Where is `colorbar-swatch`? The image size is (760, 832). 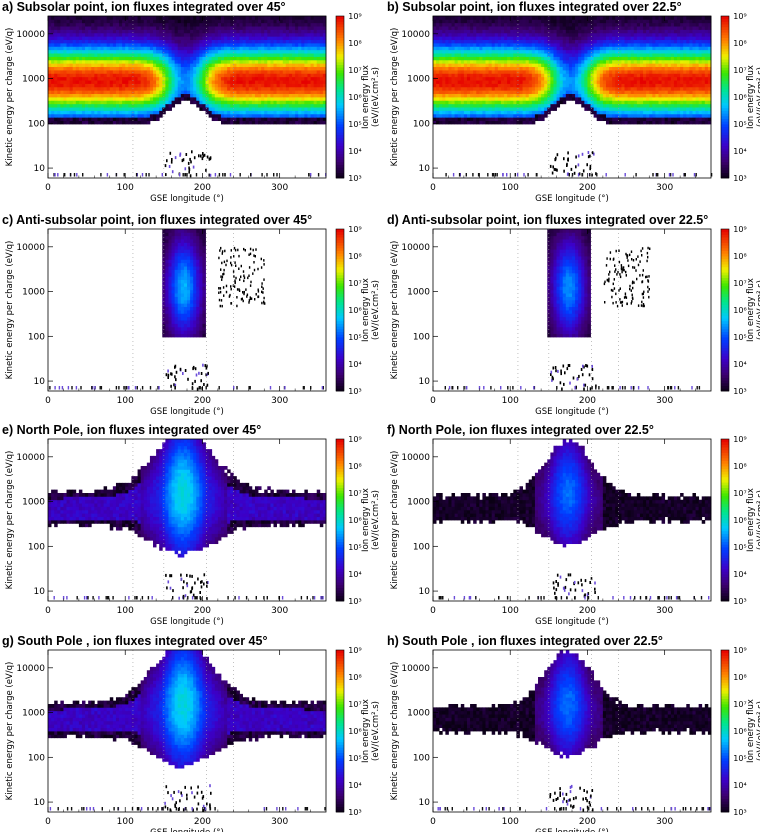
colorbar-swatch is located at coordinates (340, 39).